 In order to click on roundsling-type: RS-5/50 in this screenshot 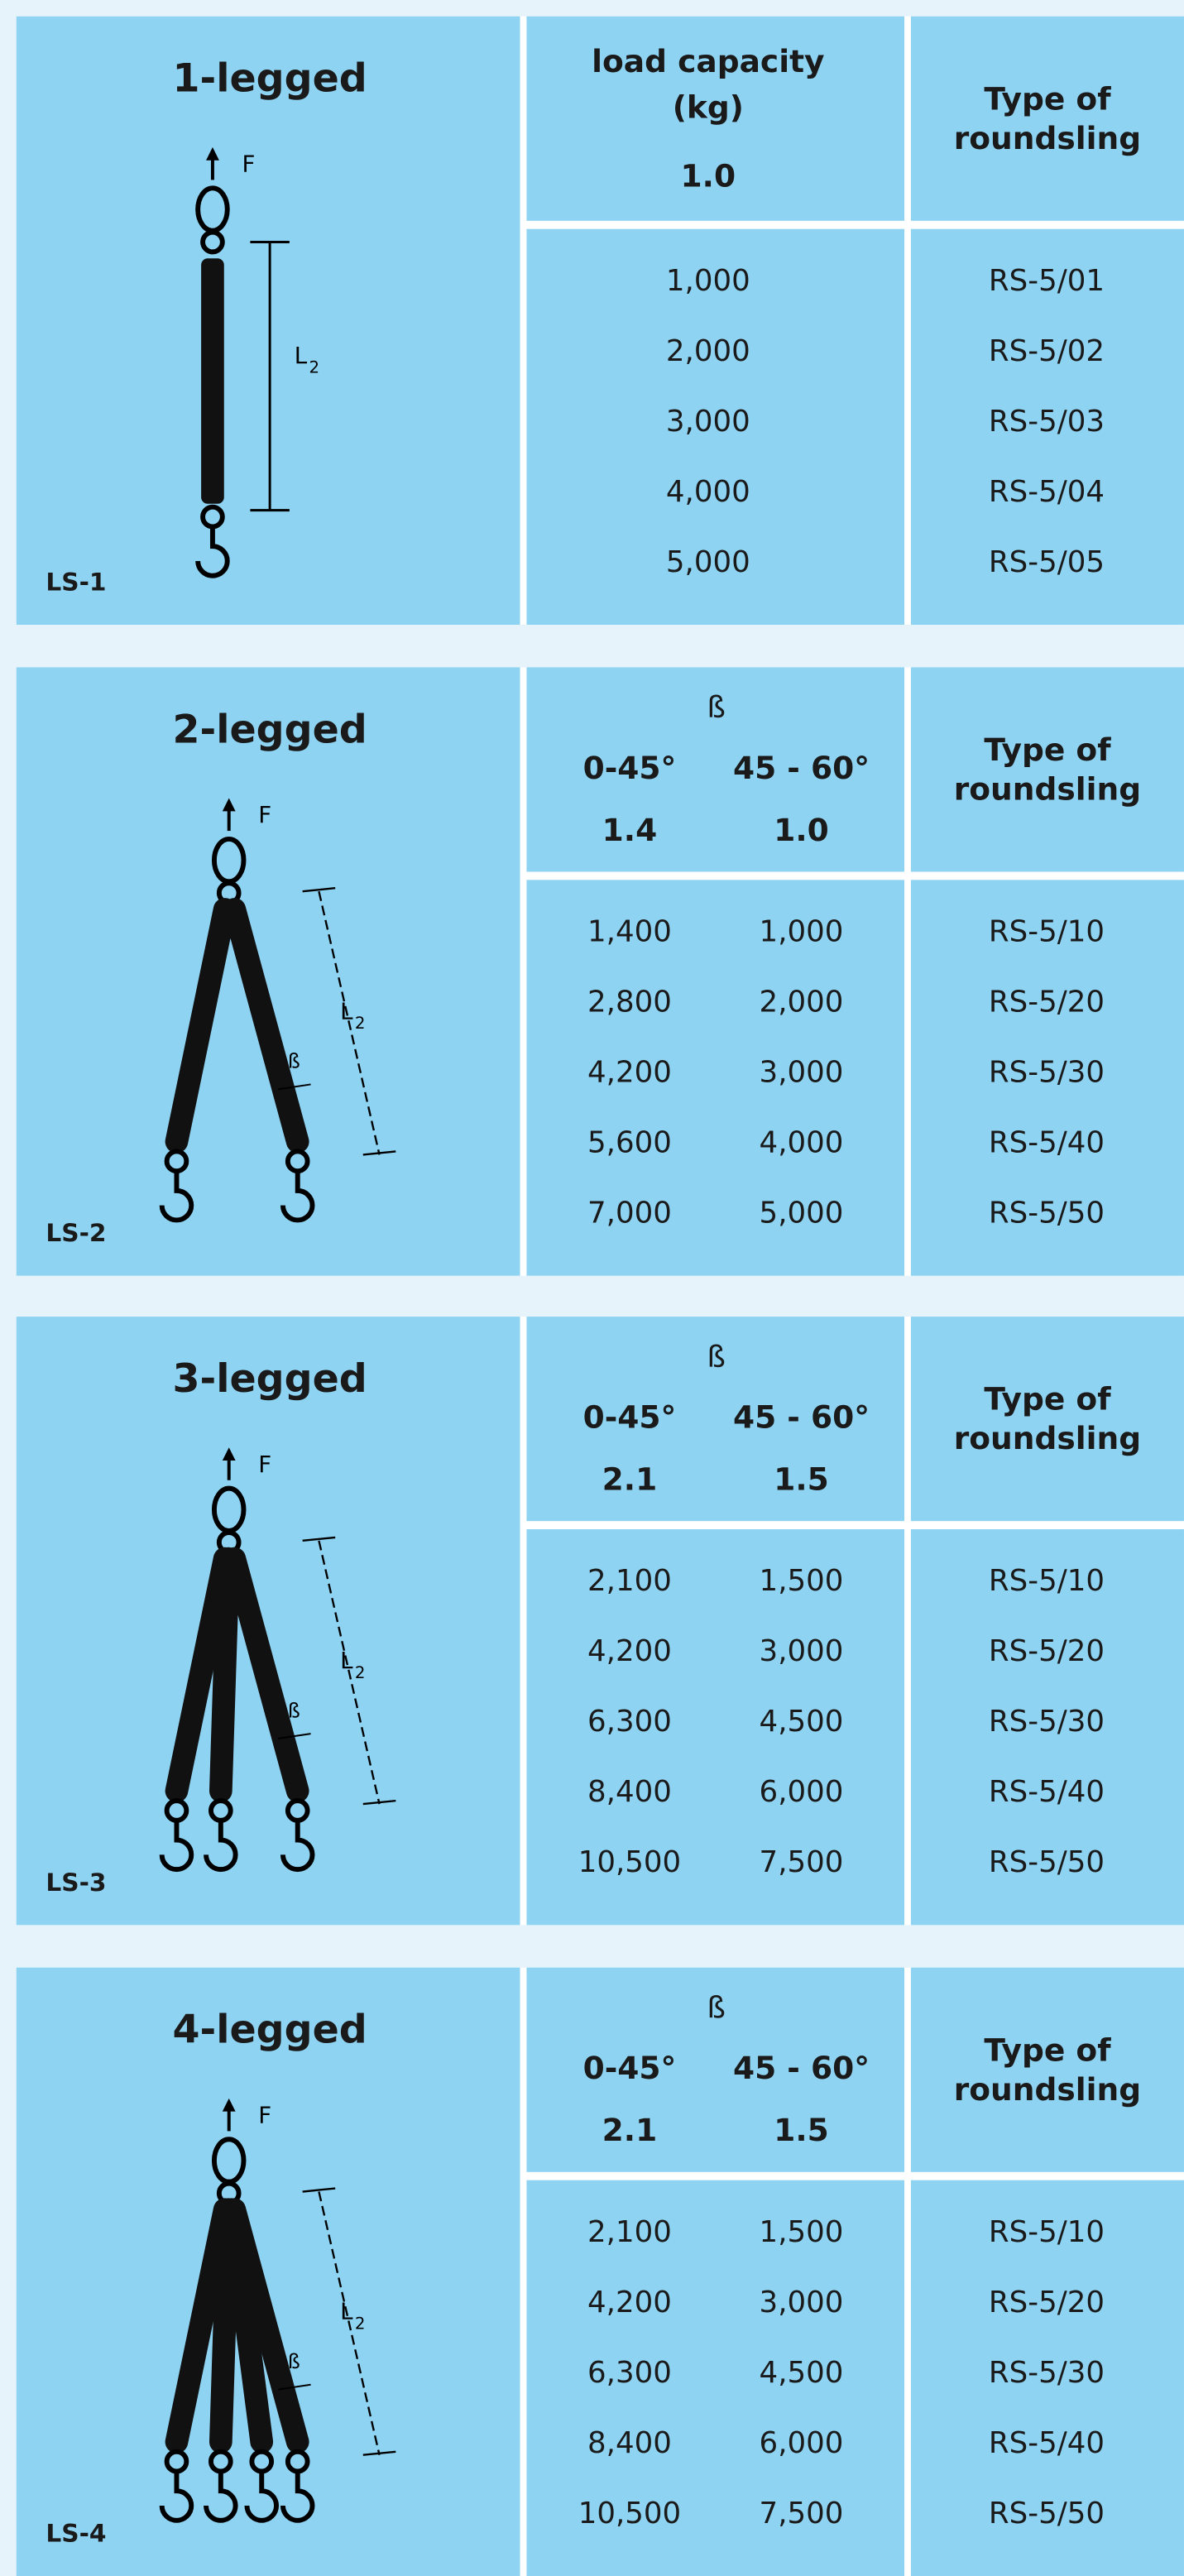, I will do `click(1046, 1862)`.